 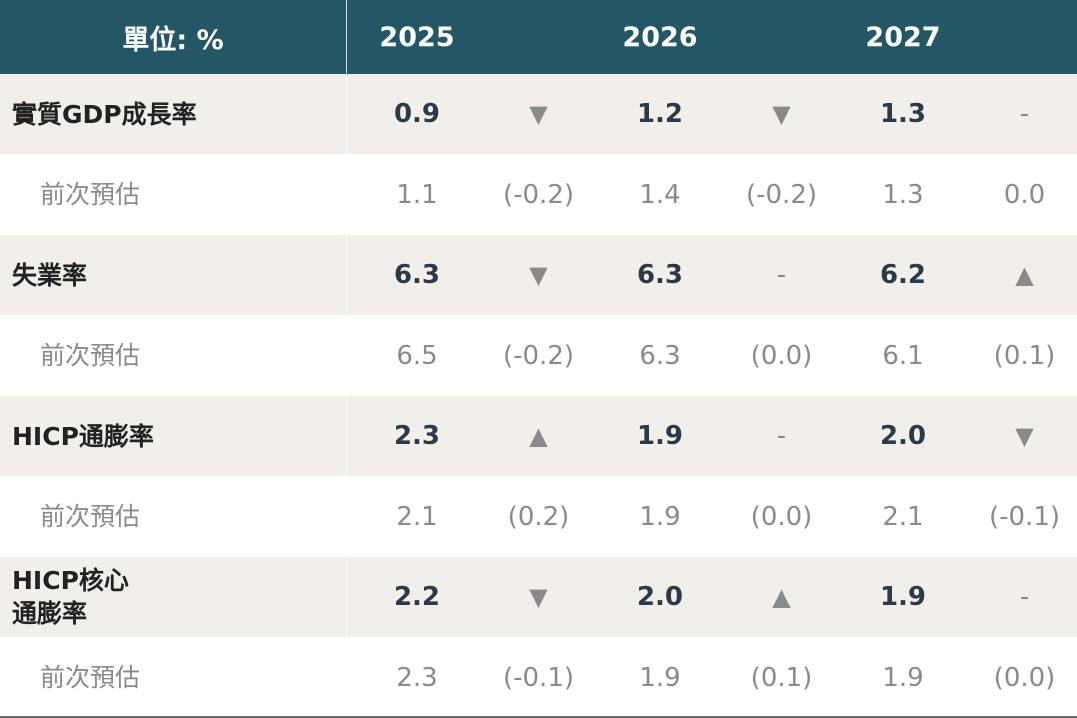 What do you see at coordinates (173, 114) in the screenshot?
I see `row-label: 實質GDP成長率` at bounding box center [173, 114].